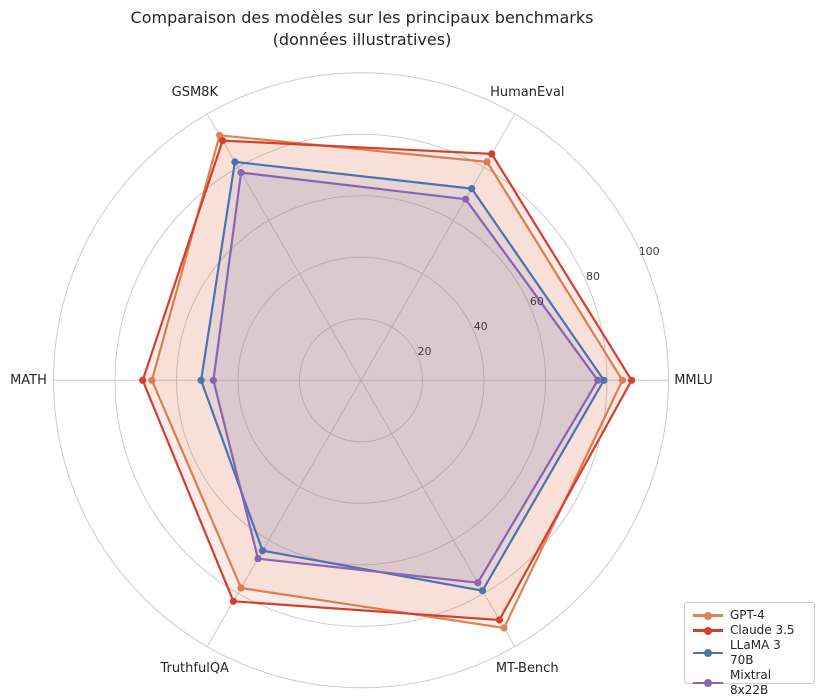  I want to click on data-point-mixtral-8x22b-humaneval, so click(466, 199).